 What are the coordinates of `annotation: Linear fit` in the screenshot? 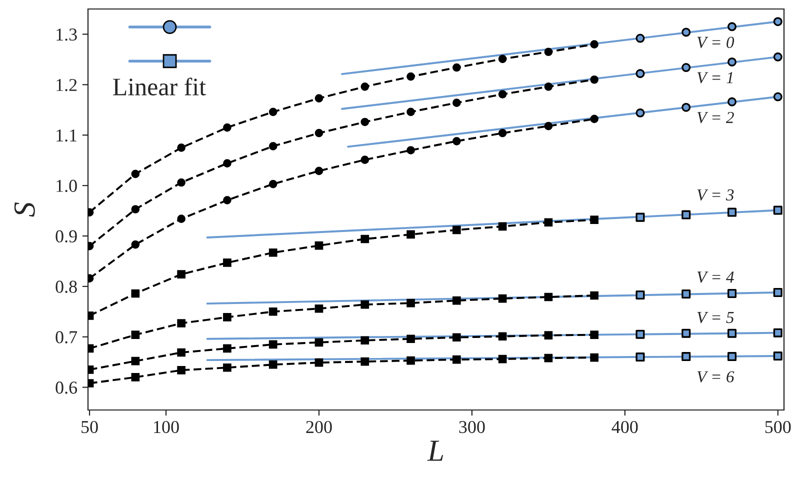 It's located at (159, 87).